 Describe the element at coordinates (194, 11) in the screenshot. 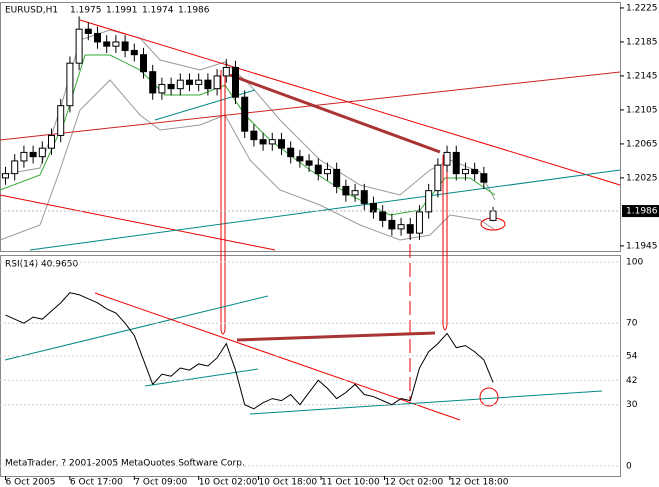

I see `ohlc-close: 1.1986` at that location.